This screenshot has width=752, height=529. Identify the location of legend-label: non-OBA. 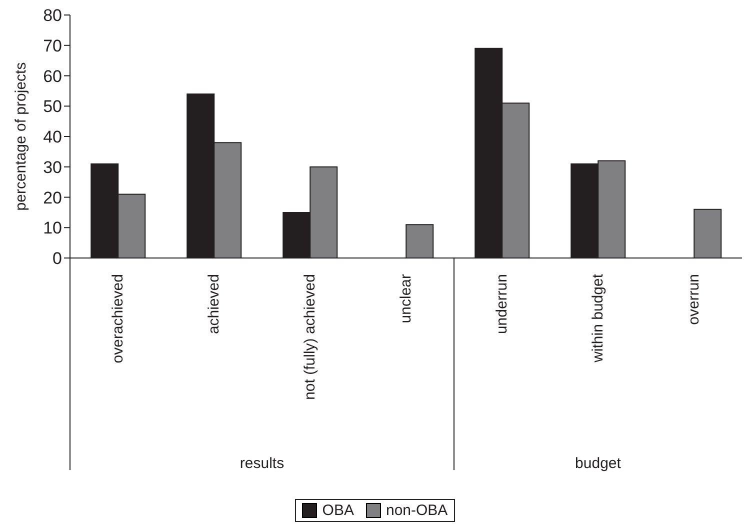
(416, 510).